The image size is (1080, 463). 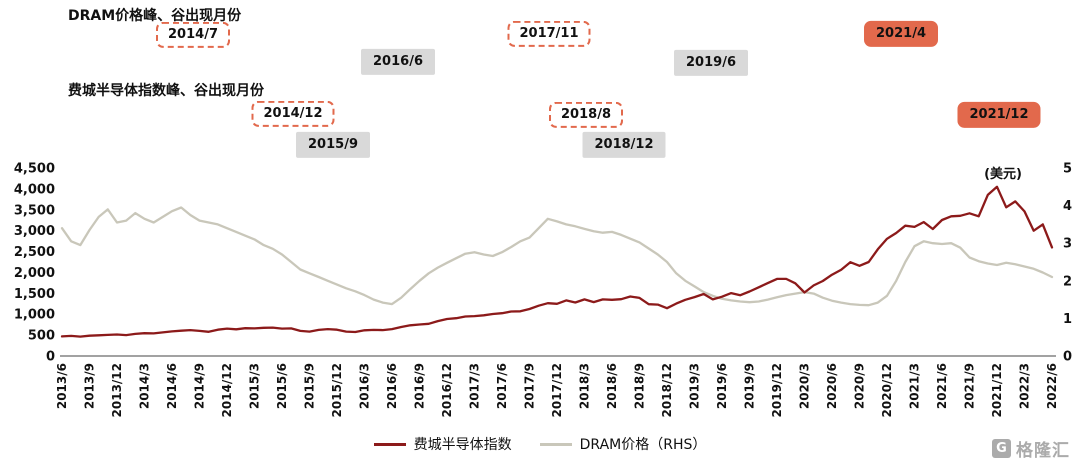 I want to click on annotation-badge-2021-4: 2021/4, so click(x=901, y=34).